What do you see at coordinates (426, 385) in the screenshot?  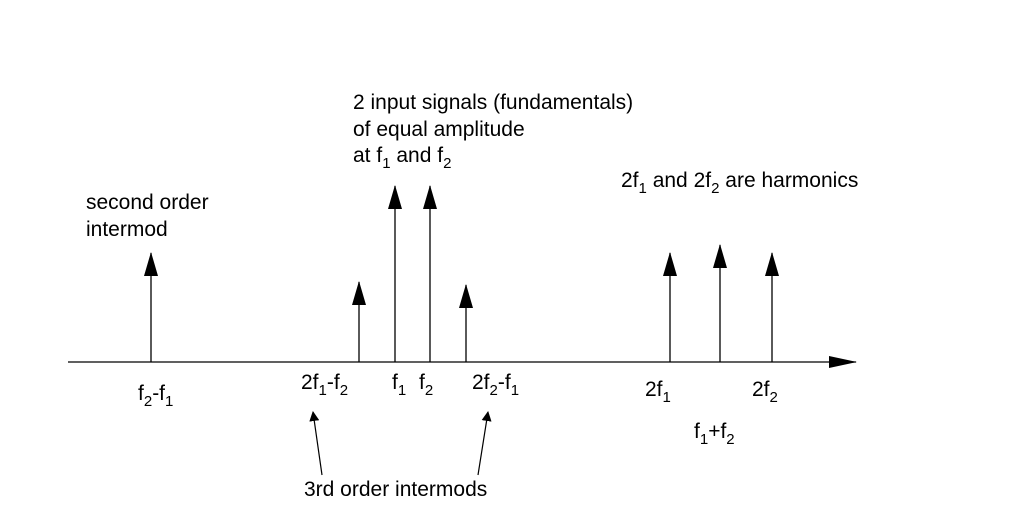 I see `label-f2: f2` at bounding box center [426, 385].